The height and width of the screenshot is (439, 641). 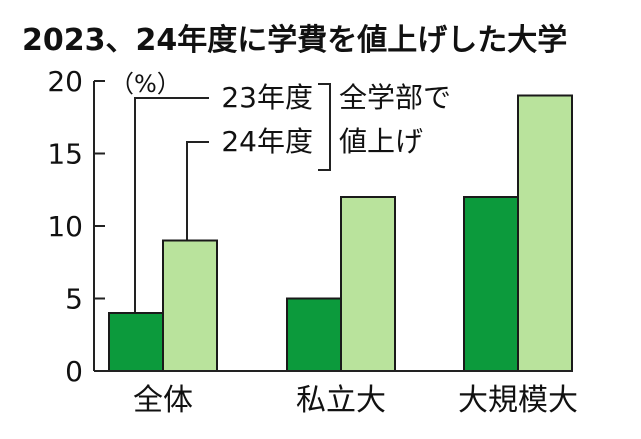 What do you see at coordinates (267, 97) in the screenshot?
I see `legend-entry: 23年度` at bounding box center [267, 97].